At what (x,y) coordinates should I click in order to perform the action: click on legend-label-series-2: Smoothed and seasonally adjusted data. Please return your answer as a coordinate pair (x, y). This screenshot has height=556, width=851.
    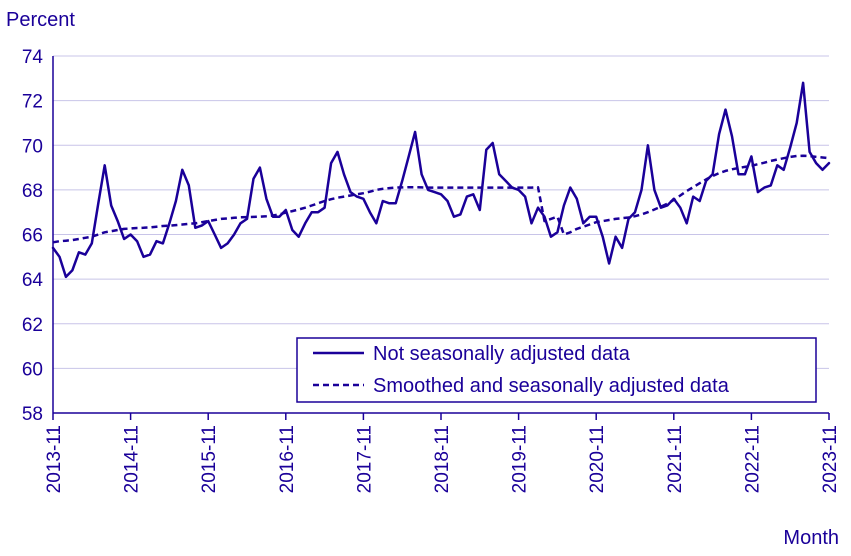
    Looking at the image, I should click on (551, 386).